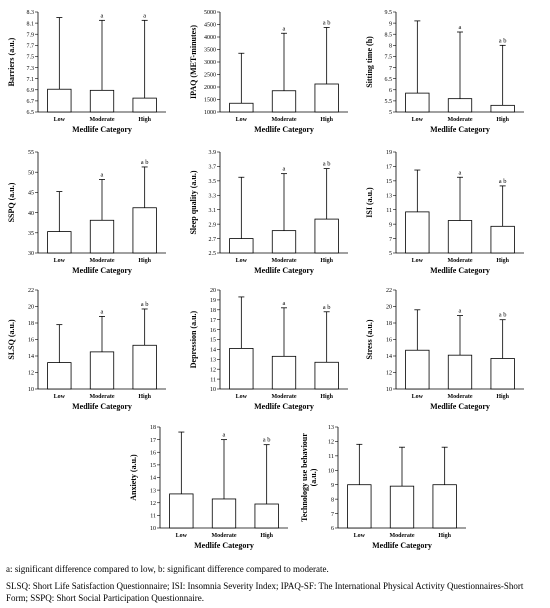  Describe the element at coordinates (369, 339) in the screenshot. I see `y-axis-title: Stress (a.u.)` at that location.